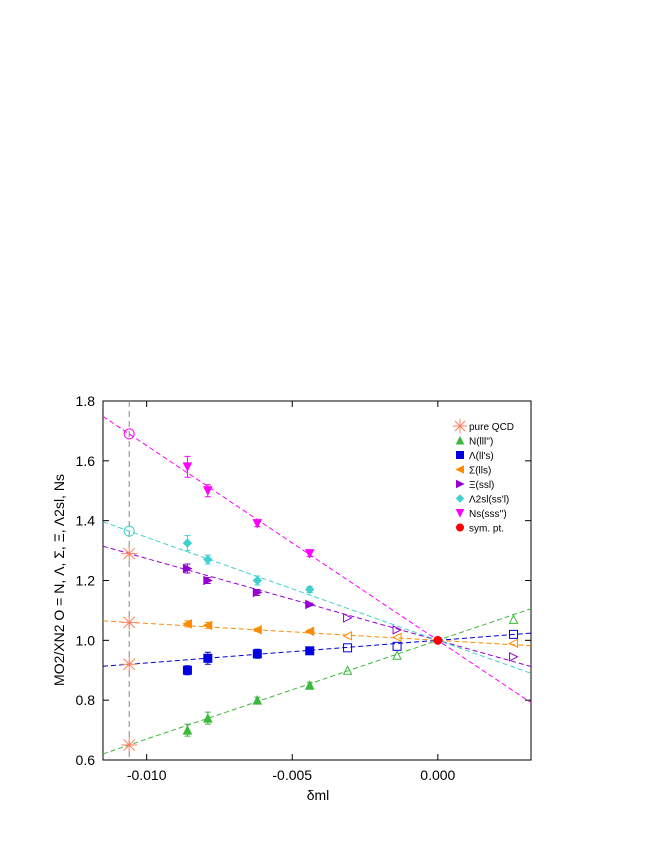 The height and width of the screenshot is (851, 654). What do you see at coordinates (488, 514) in the screenshot?
I see `legend-label: Ns(sss'')` at bounding box center [488, 514].